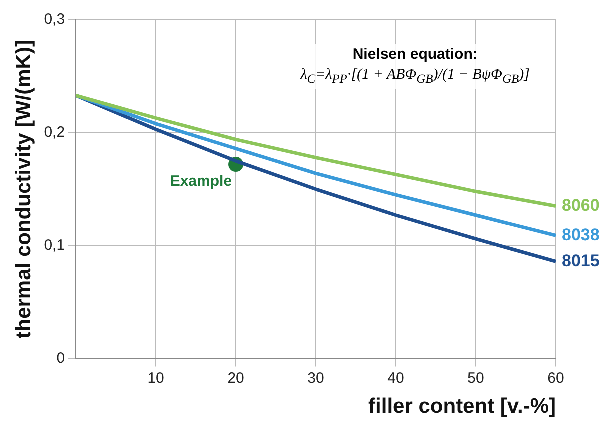 The image size is (612, 432). What do you see at coordinates (201, 181) in the screenshot?
I see `annotation: Example` at bounding box center [201, 181].